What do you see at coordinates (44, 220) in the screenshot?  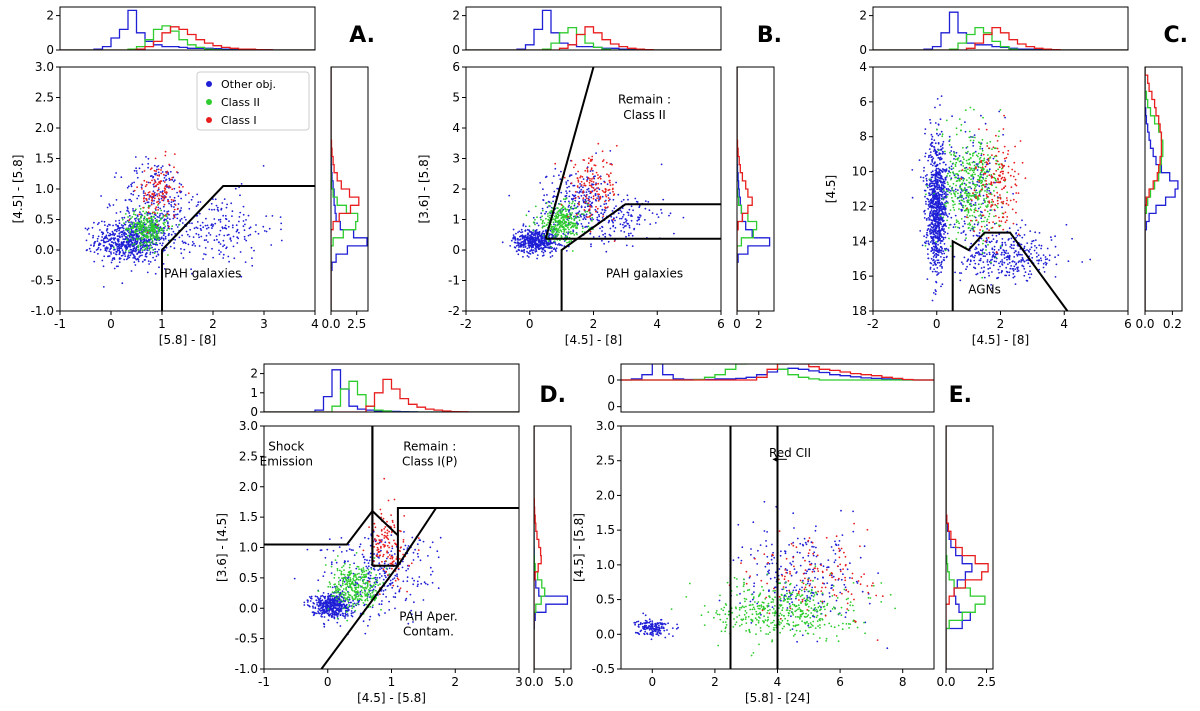 I see `y-tick-label: 0.5` at bounding box center [44, 220].